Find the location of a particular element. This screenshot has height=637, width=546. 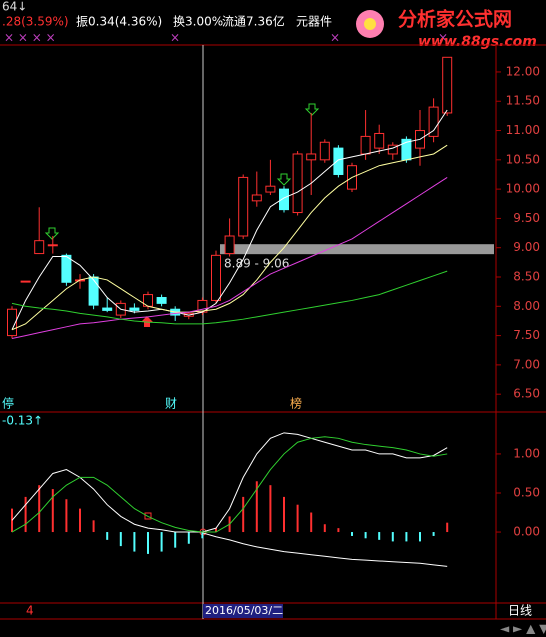

watermark-url: www.88gs.com is located at coordinates (477, 42).